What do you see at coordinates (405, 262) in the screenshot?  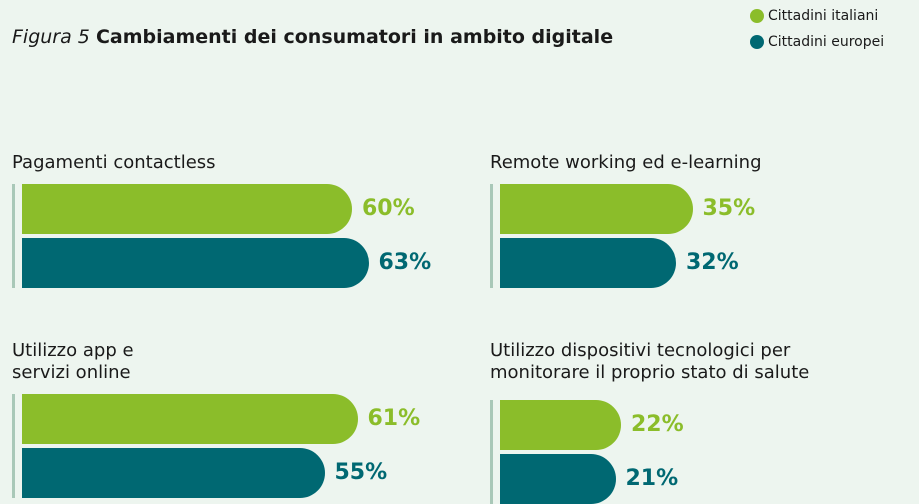 I see `value-label: 63%` at bounding box center [405, 262].